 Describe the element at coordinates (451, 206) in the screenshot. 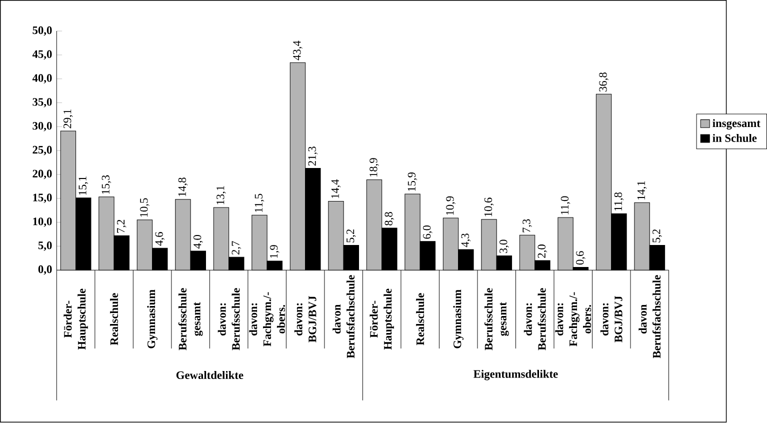

I see `data-label: 10,9` at that location.